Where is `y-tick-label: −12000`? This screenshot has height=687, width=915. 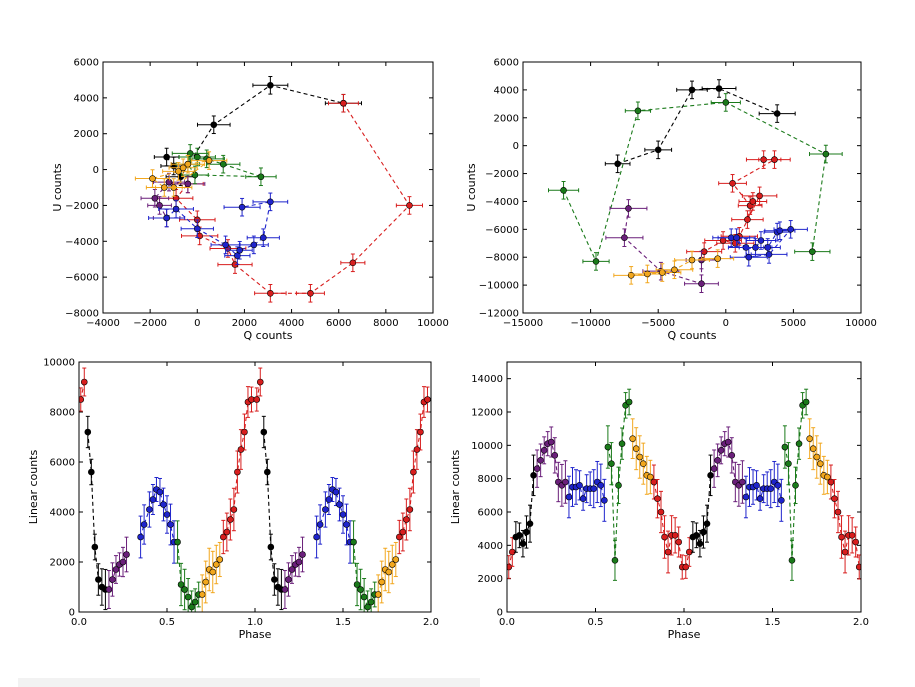
y-tick-label: −12000 is located at coordinates (499, 314).